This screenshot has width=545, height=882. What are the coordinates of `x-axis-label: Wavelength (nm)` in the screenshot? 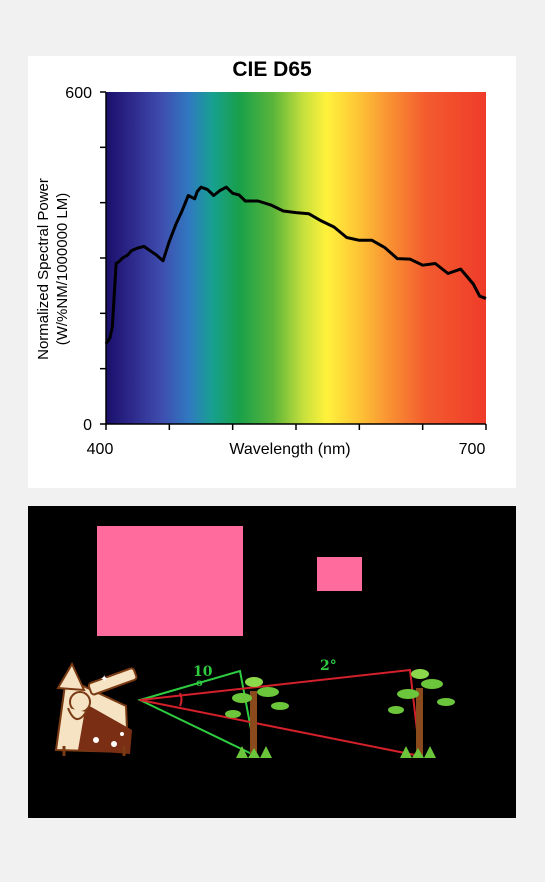 It's located at (289, 449).